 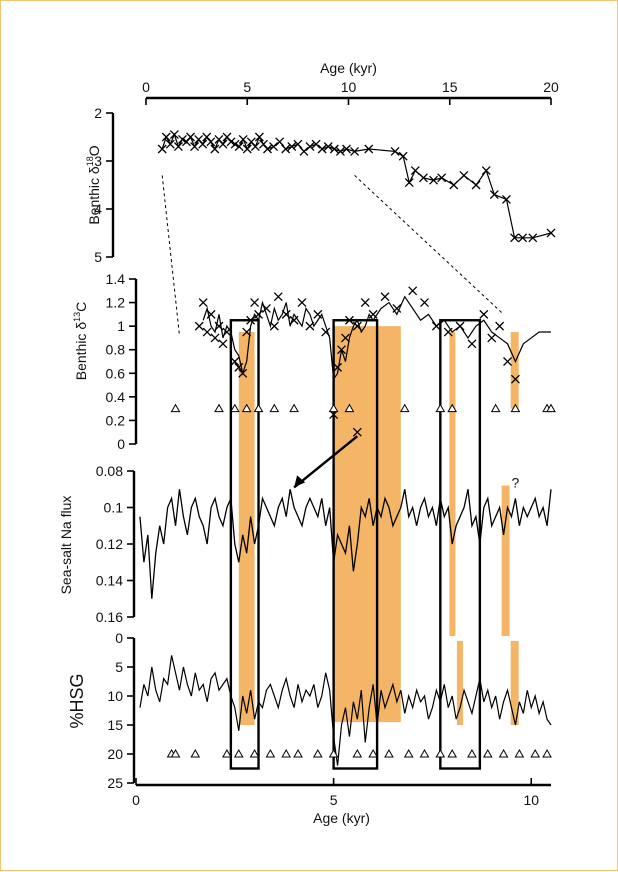 What do you see at coordinates (531, 800) in the screenshot?
I see `bottom-x-tick-label: 10` at bounding box center [531, 800].